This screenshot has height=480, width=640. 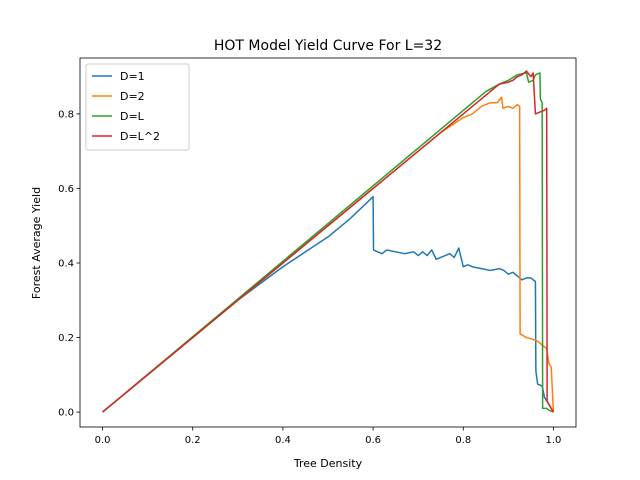 I want to click on legend-label: D=2, so click(x=132, y=96).